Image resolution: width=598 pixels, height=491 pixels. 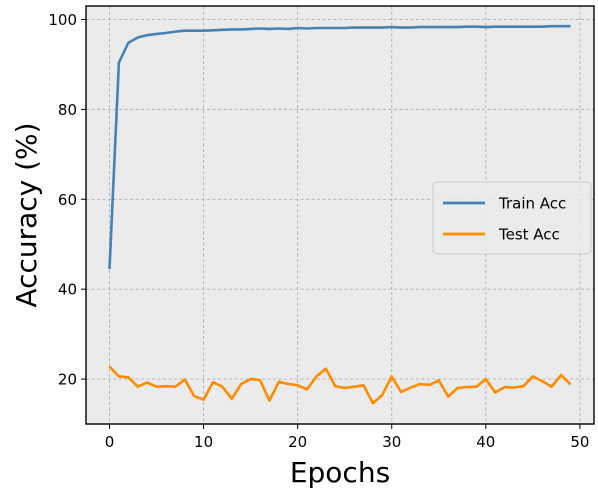 What do you see at coordinates (340, 385) in the screenshot?
I see `series-line-test-acc` at bounding box center [340, 385].